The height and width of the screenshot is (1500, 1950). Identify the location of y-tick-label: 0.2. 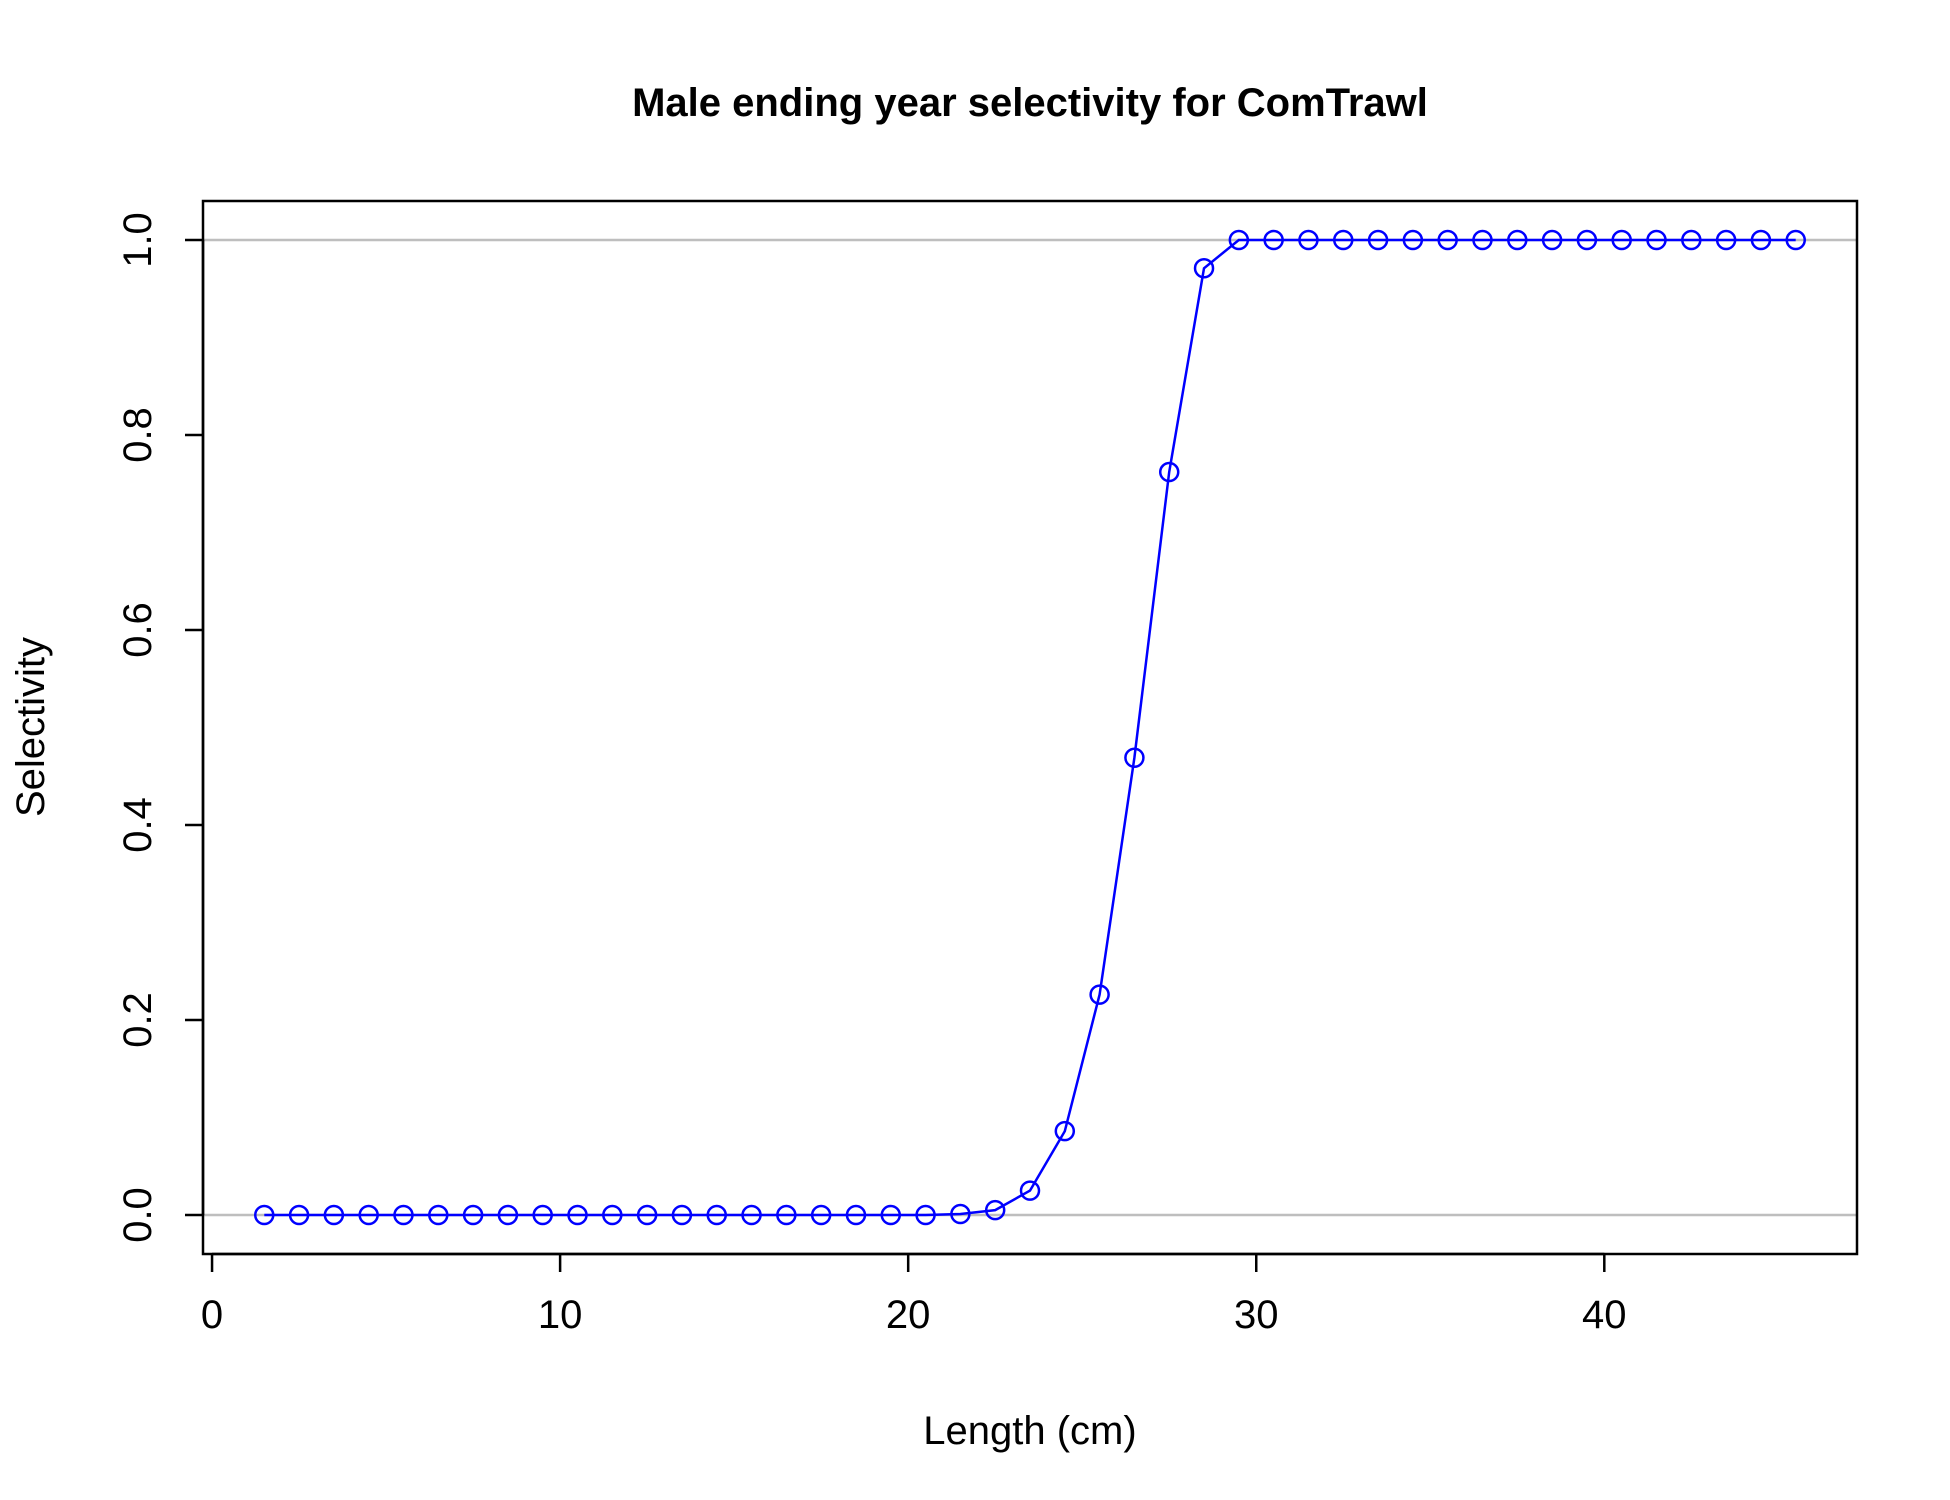
(138, 1020).